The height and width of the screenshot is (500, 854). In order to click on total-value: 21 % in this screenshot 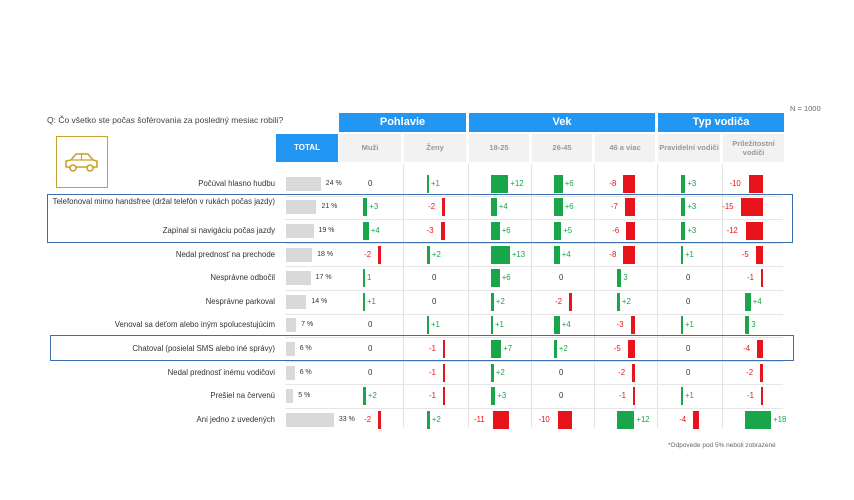, I will do `click(329, 207)`.